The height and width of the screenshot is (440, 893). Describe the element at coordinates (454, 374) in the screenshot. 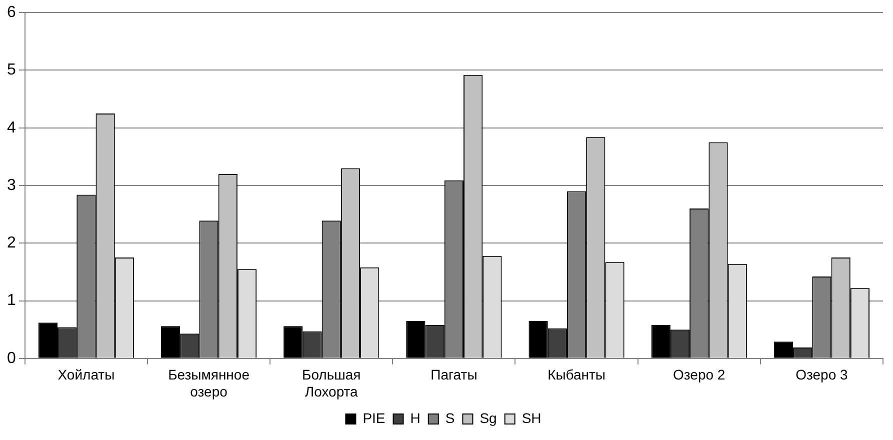

I see `x-tick-label: Пагаты` at that location.